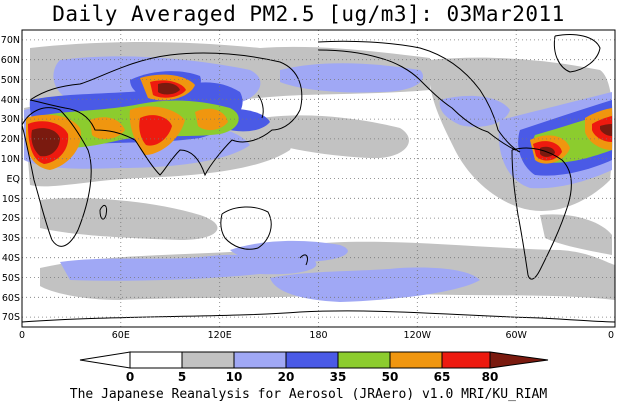 The image size is (617, 410). What do you see at coordinates (490, 377) in the screenshot?
I see `colorbar-tick-80: 80` at bounding box center [490, 377].